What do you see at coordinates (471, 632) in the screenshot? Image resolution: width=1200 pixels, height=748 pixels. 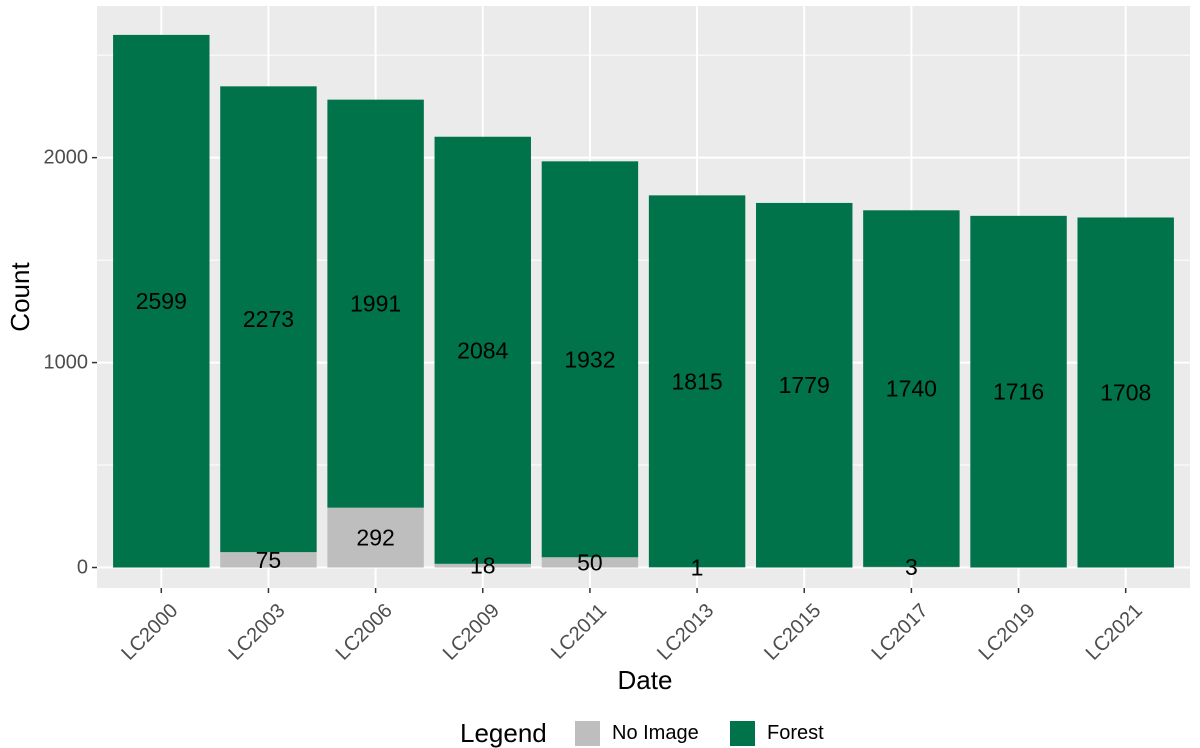 I see `x-tick-label: LC2009` at bounding box center [471, 632].